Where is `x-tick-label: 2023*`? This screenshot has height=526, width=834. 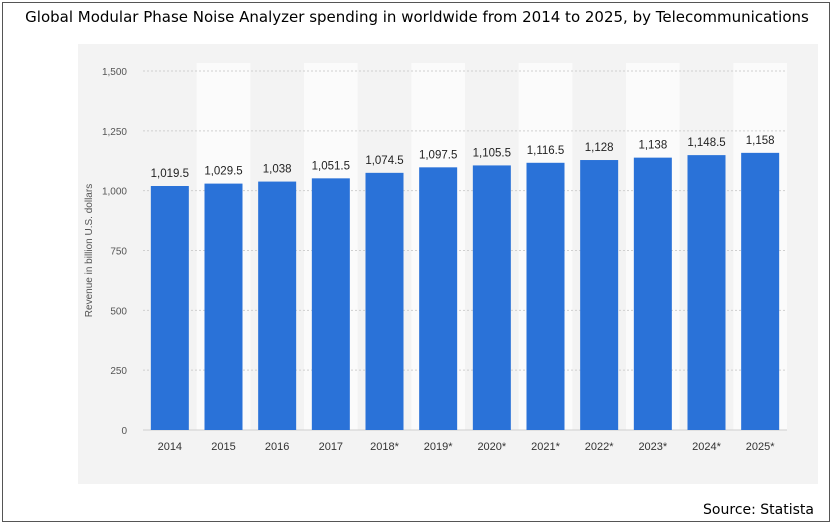
x-tick-label: 2023* is located at coordinates (652, 447).